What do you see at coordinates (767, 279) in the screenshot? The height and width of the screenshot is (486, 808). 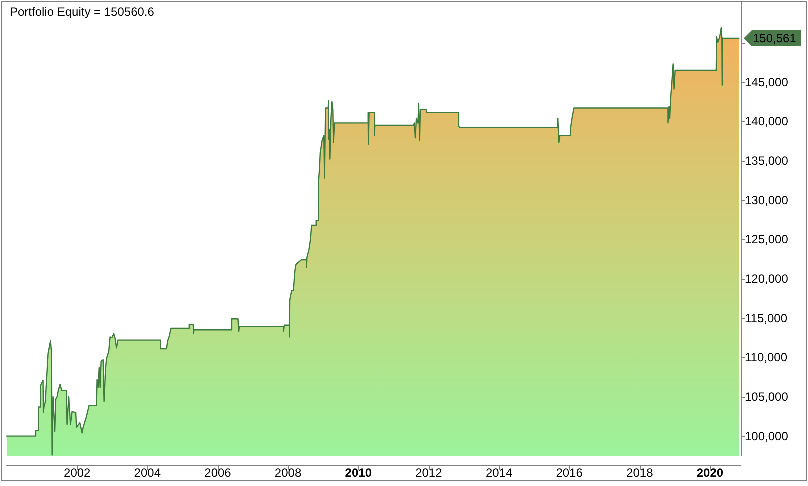 I see `y-tick-label: 120,000` at bounding box center [767, 279].